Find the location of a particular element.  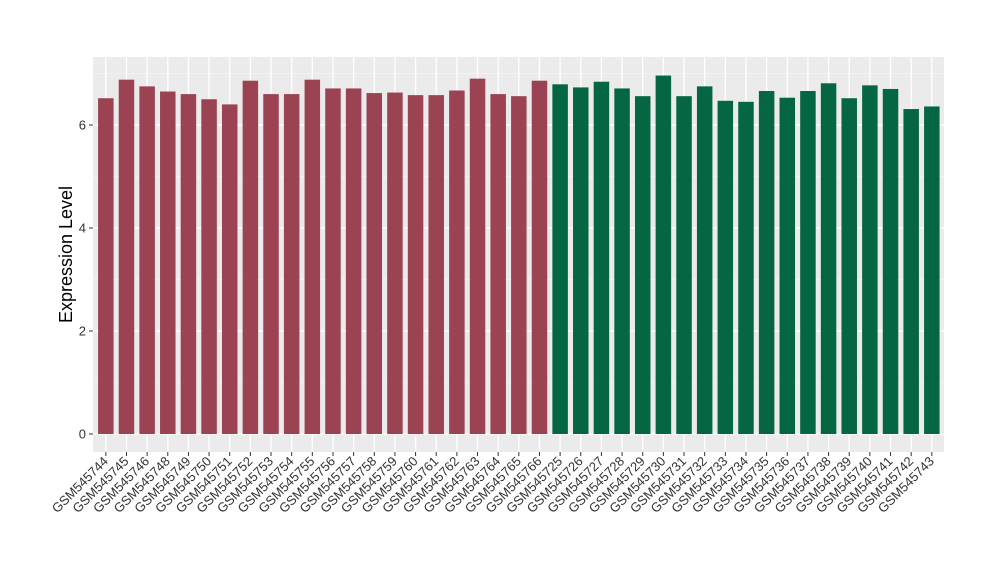

y-tick-label: 6 is located at coordinates (82, 125).